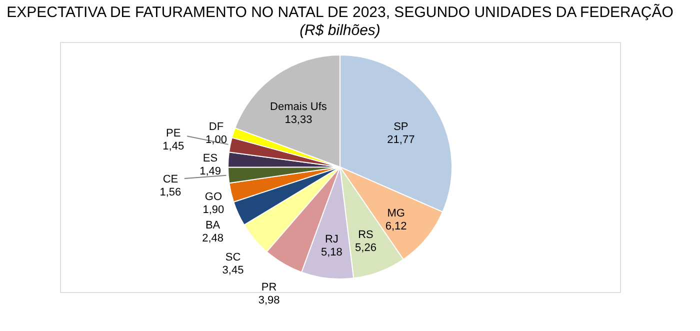 The height and width of the screenshot is (331, 700). What do you see at coordinates (213, 238) in the screenshot?
I see `data-label: 2,48` at bounding box center [213, 238].